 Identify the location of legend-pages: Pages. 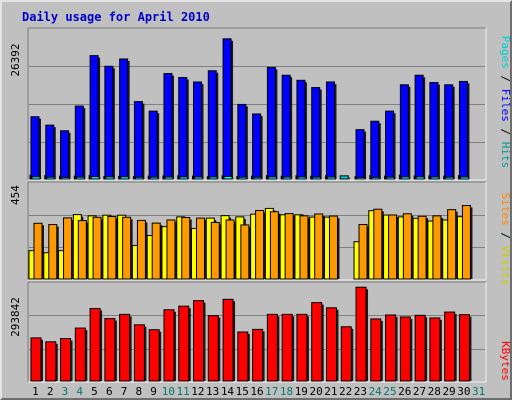
(505, 52).